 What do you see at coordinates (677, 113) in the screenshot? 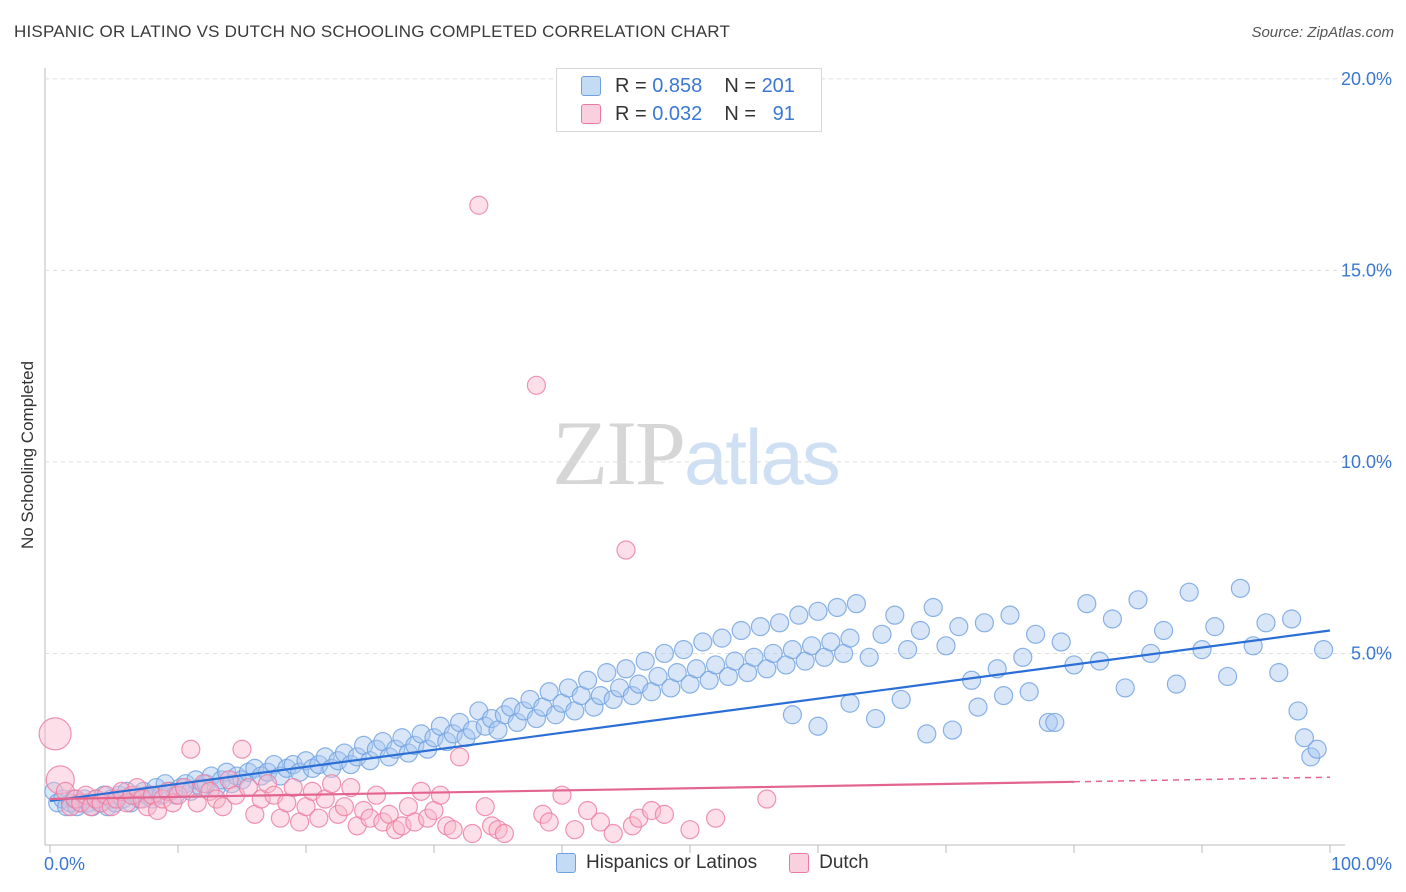
I see `legend-r-value: 0.032` at bounding box center [677, 113].